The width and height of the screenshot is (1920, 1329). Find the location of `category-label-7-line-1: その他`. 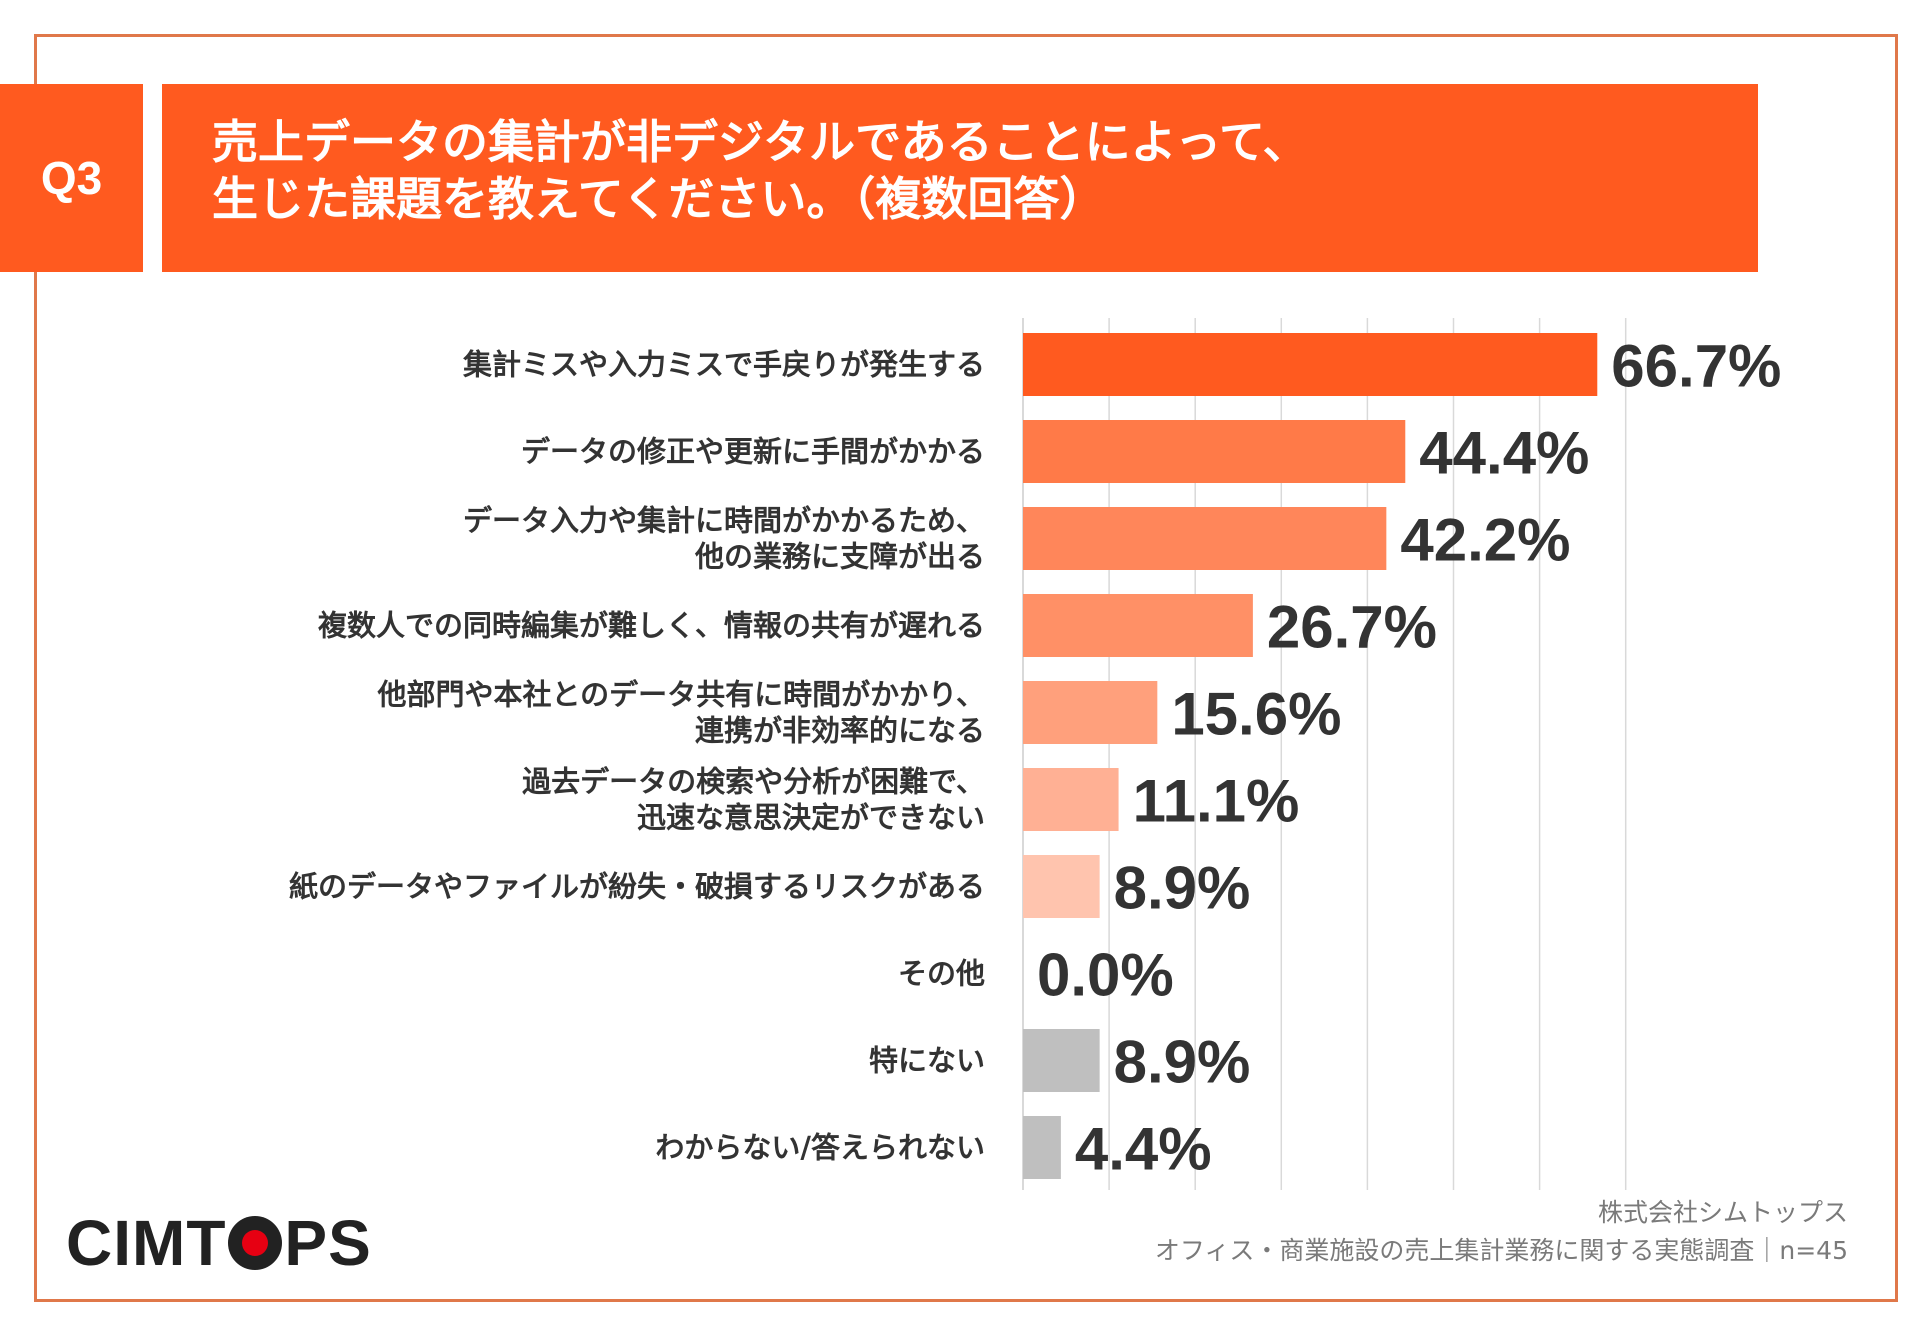

category-label-7-line-1: その他 is located at coordinates (941, 974).